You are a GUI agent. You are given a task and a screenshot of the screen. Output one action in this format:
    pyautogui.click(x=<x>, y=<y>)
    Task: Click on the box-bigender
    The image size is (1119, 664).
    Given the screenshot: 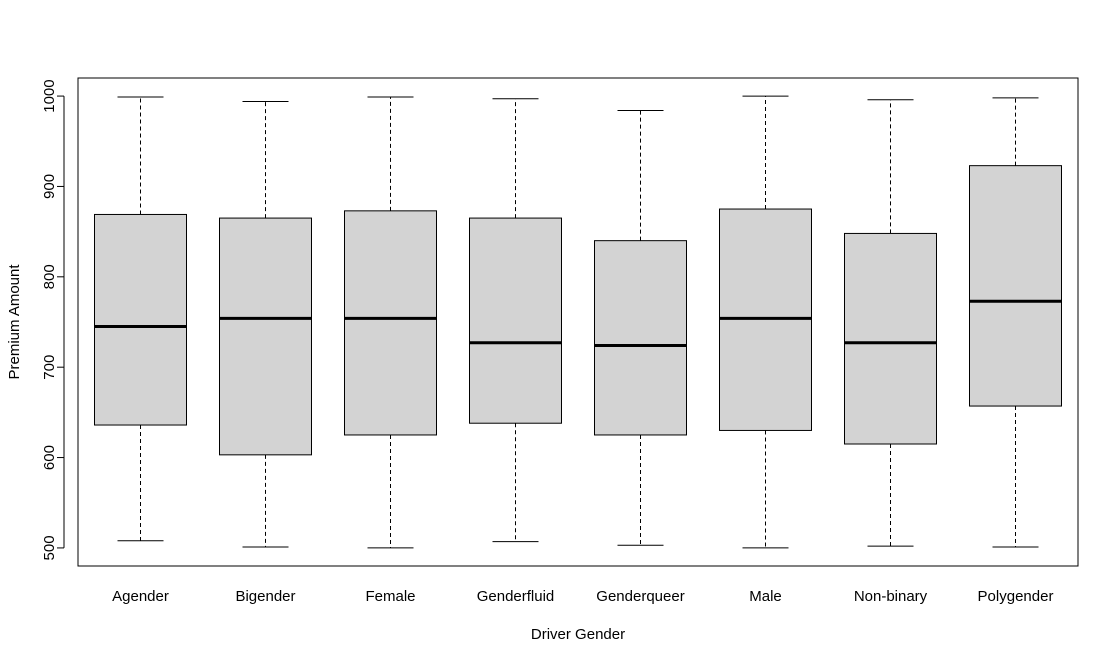 What is the action you would take?
    pyautogui.click(x=265, y=324)
    